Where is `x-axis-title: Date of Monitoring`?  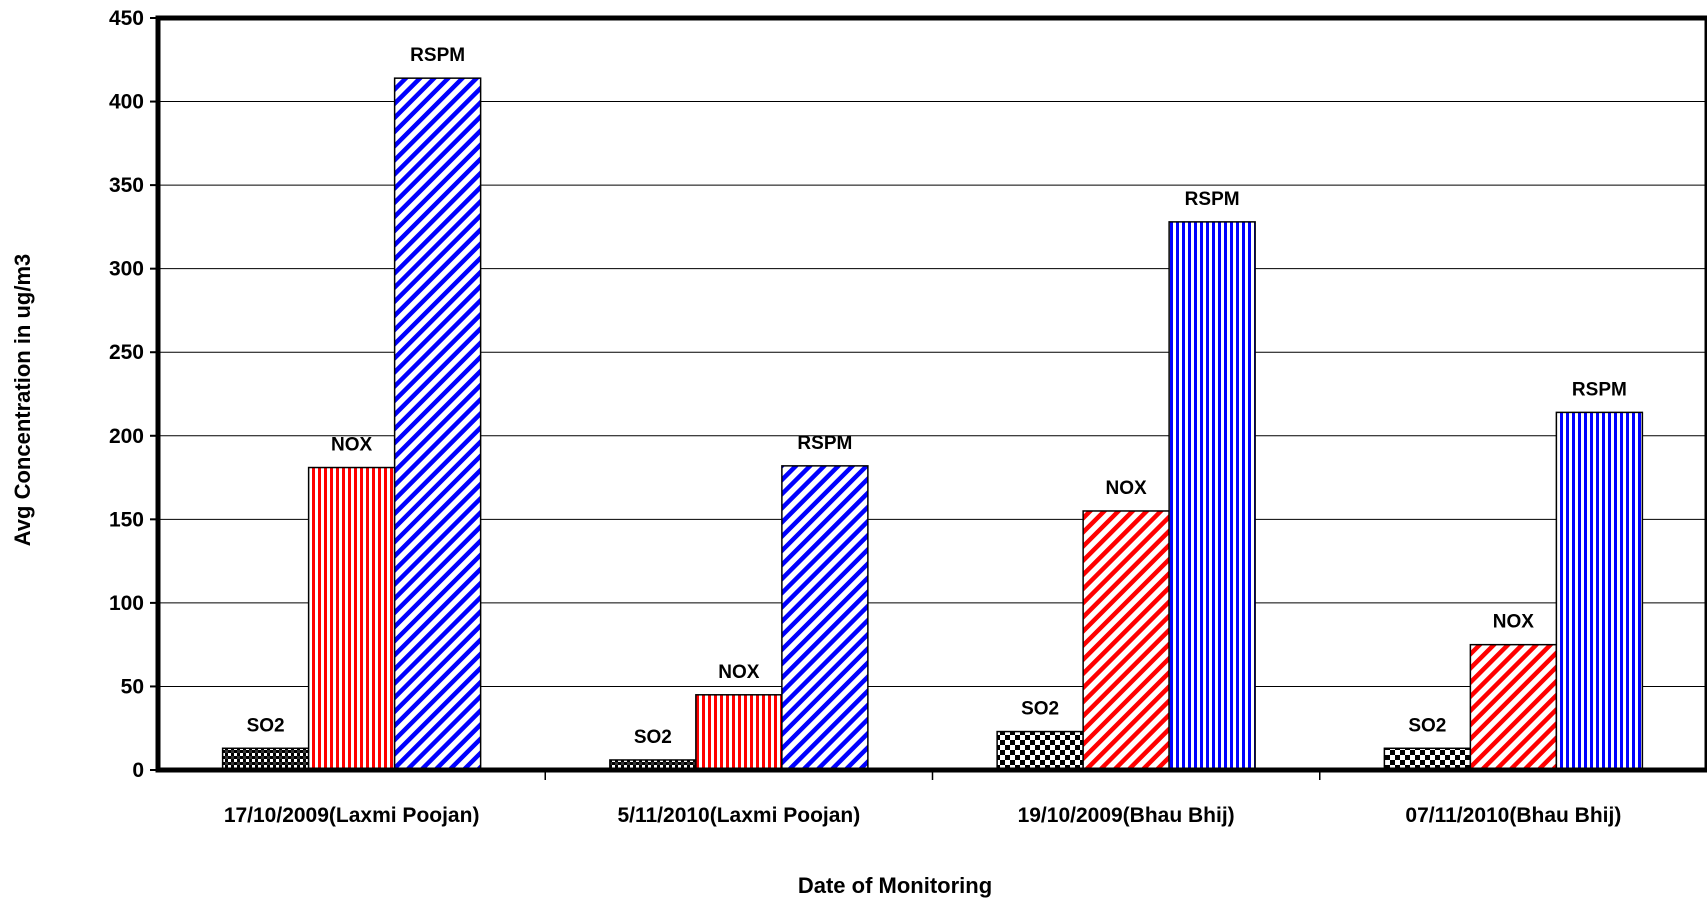
x-axis-title: Date of Monitoring is located at coordinates (895, 885).